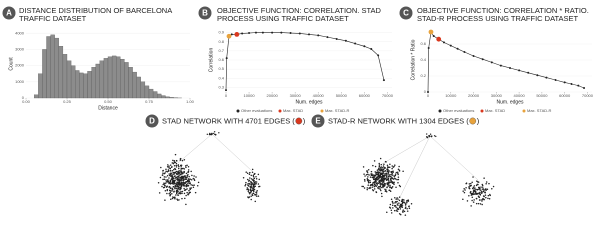 The height and width of the screenshot is (240, 600). Describe the element at coordinates (205, 13) in the screenshot. I see `panel-label: B` at that location.